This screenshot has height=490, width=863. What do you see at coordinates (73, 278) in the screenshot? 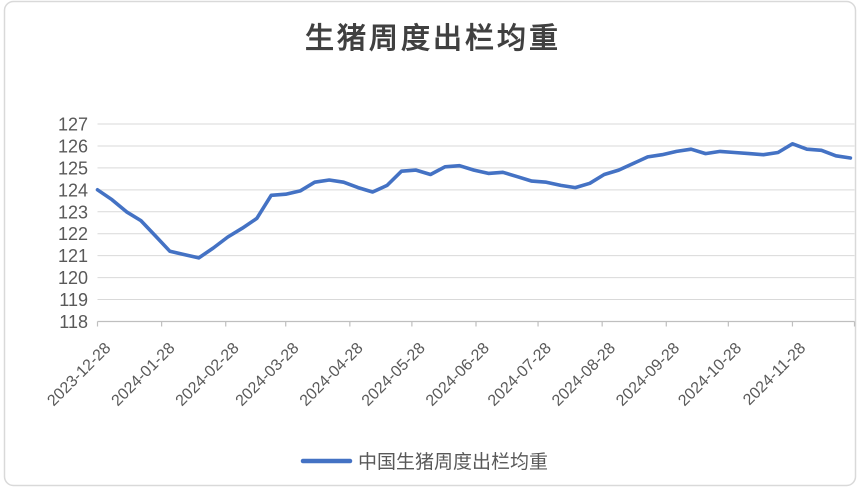
I see `y-tick-label: 120` at bounding box center [73, 278].